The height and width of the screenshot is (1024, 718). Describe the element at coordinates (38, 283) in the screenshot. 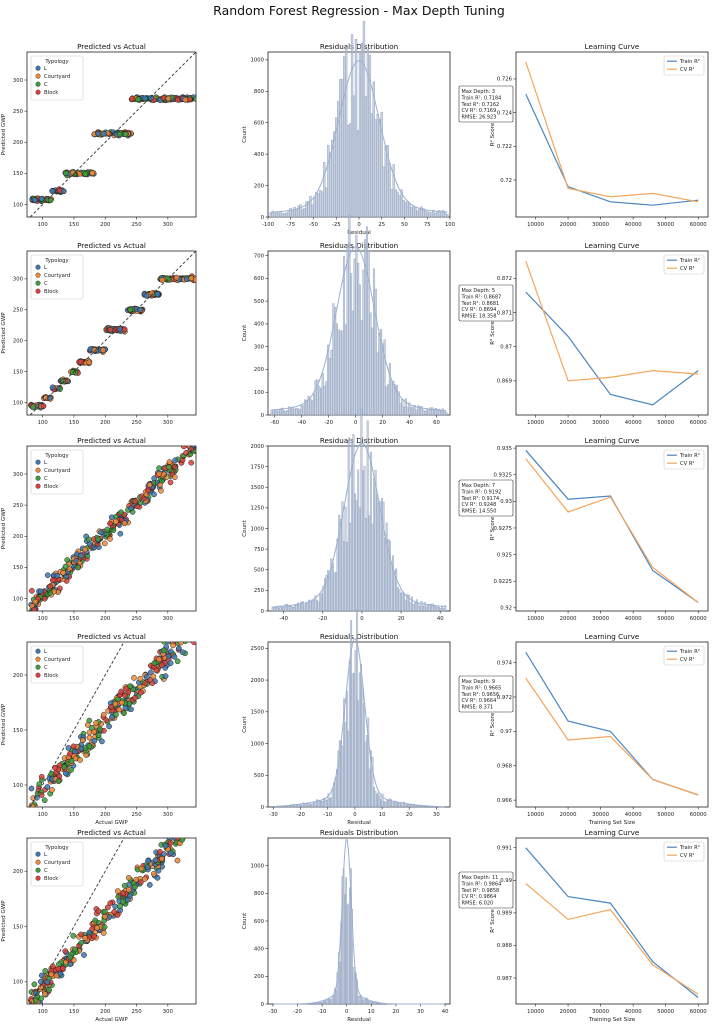

I see `scatter-3-legend-marker` at that location.